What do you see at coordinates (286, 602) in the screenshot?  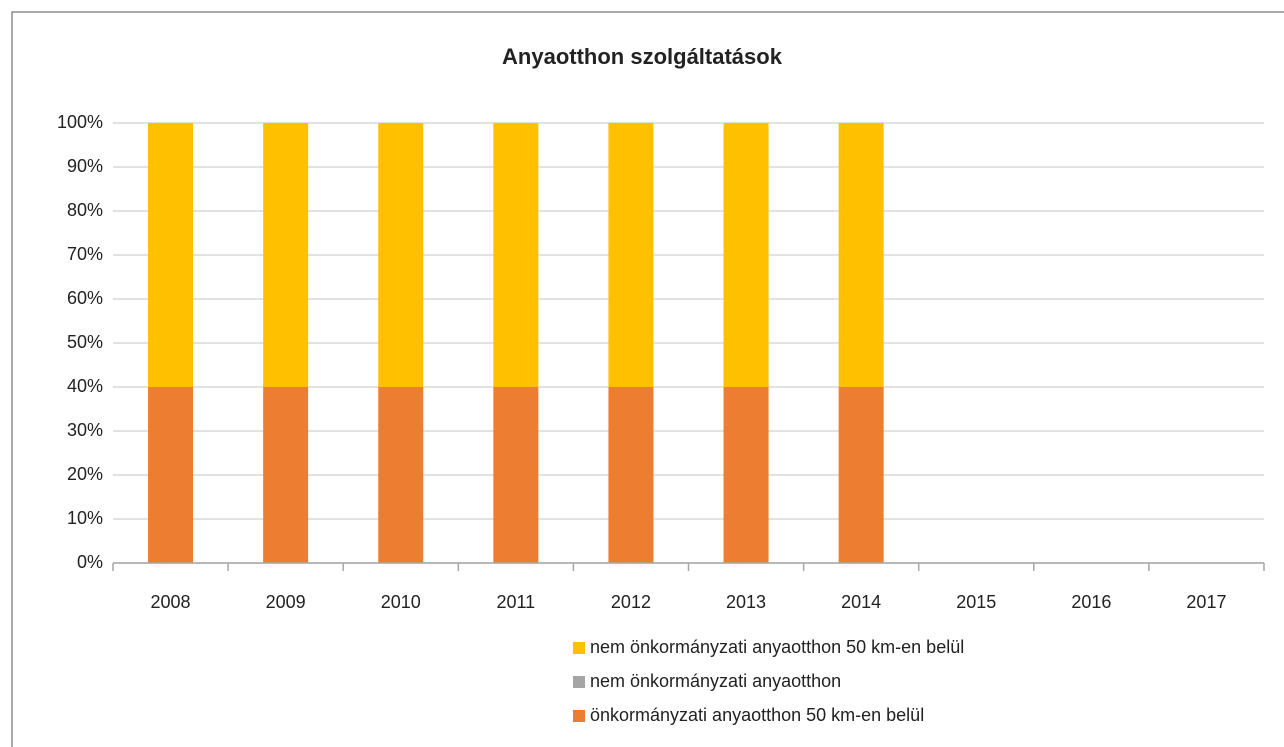 I see `x-tick-label: 2009` at bounding box center [286, 602].